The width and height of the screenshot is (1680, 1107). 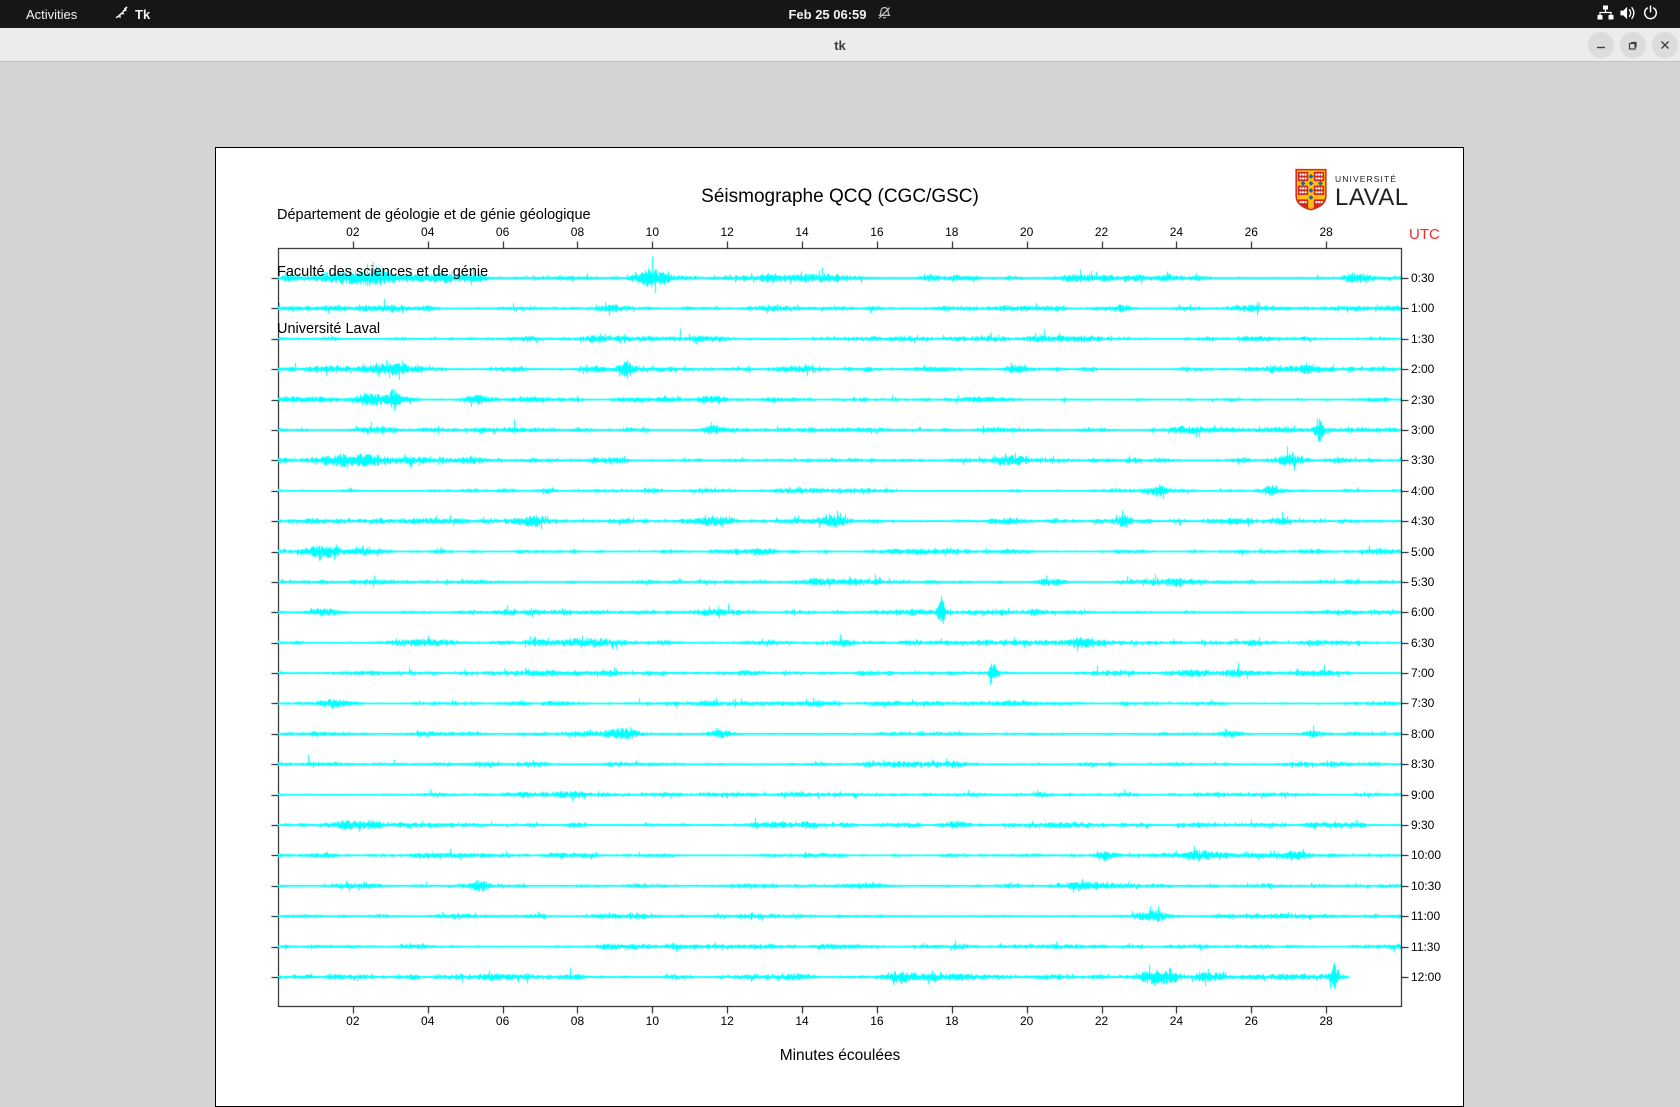 I want to click on x-tick-label-top: 14, so click(x=802, y=232).